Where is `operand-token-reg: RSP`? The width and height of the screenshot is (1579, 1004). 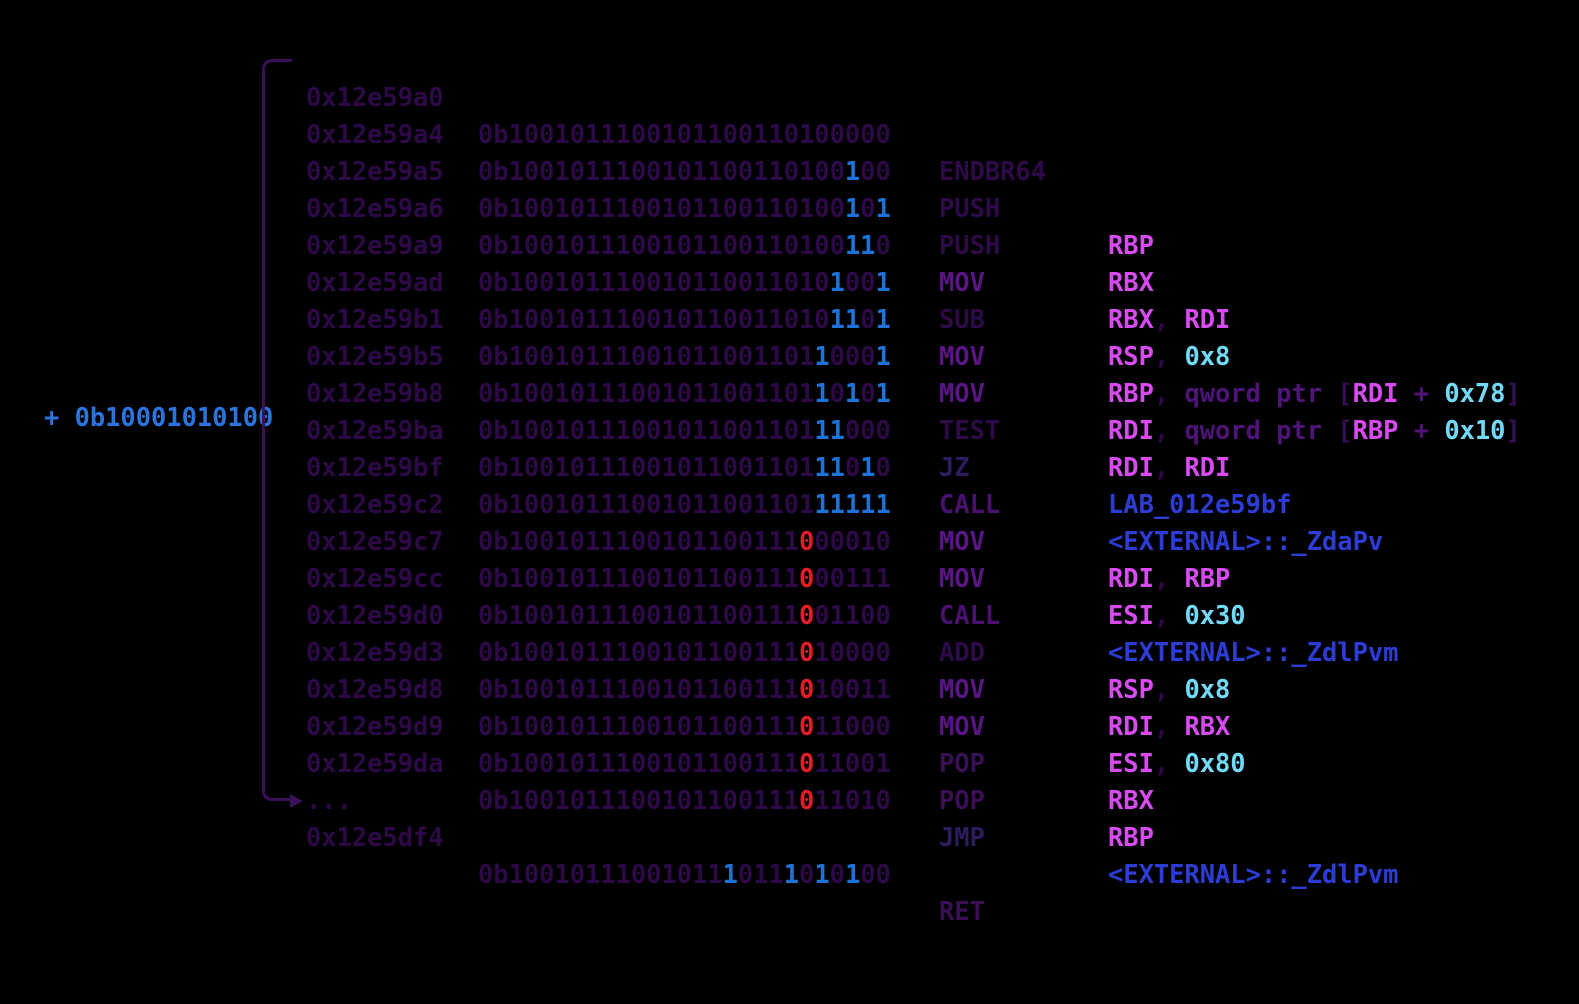
operand-token-reg: RSP is located at coordinates (1131, 356).